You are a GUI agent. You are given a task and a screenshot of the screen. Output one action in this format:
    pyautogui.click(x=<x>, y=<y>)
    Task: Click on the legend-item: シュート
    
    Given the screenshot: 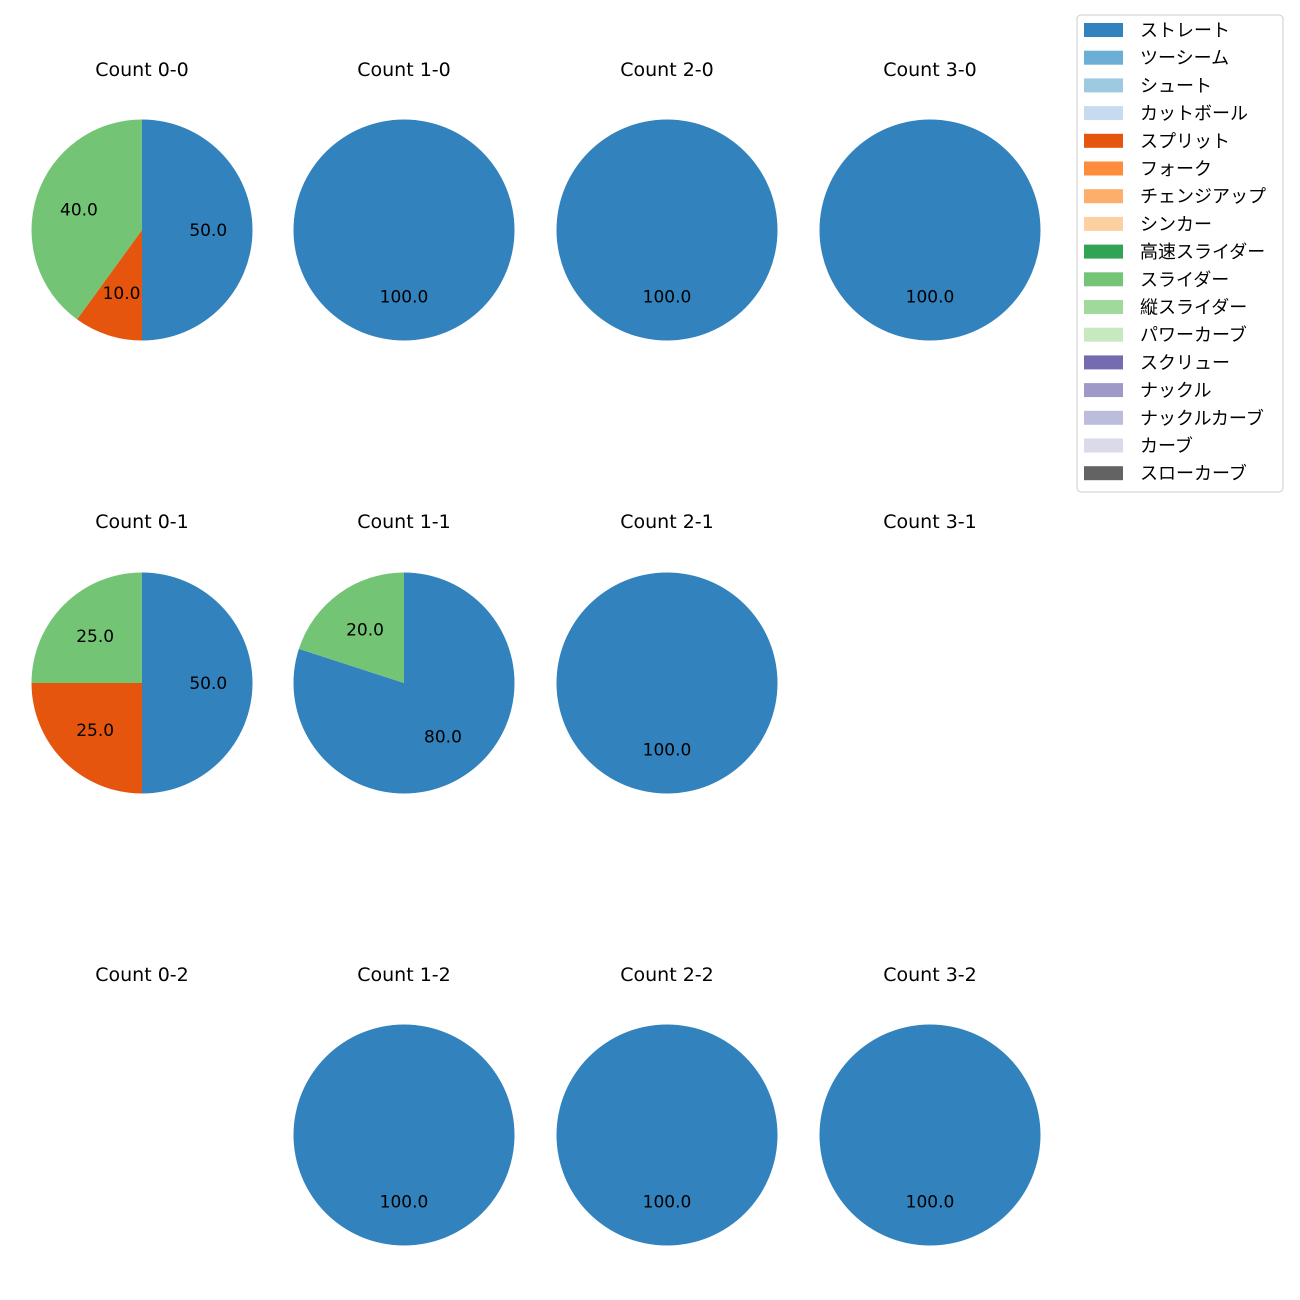 What is the action you would take?
    pyautogui.click(x=1148, y=86)
    